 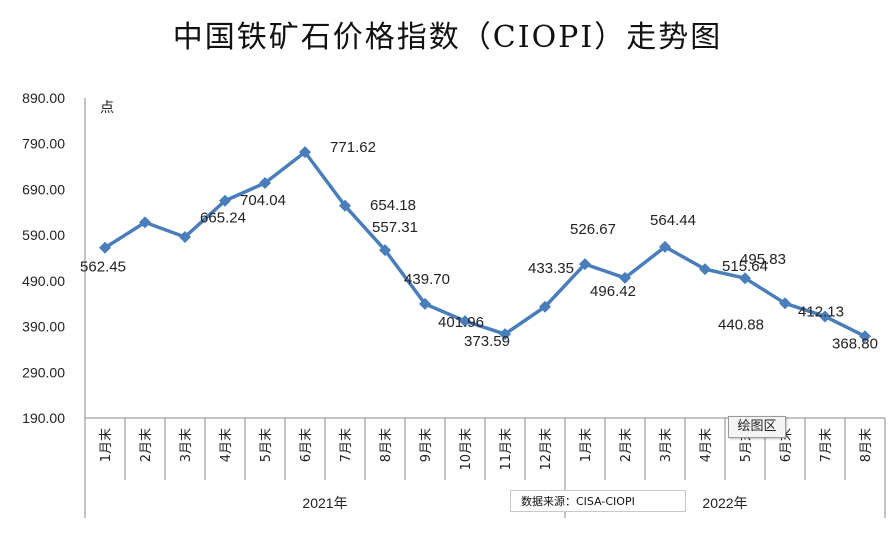 I want to click on y-tick-label: 590.00, so click(x=43, y=235).